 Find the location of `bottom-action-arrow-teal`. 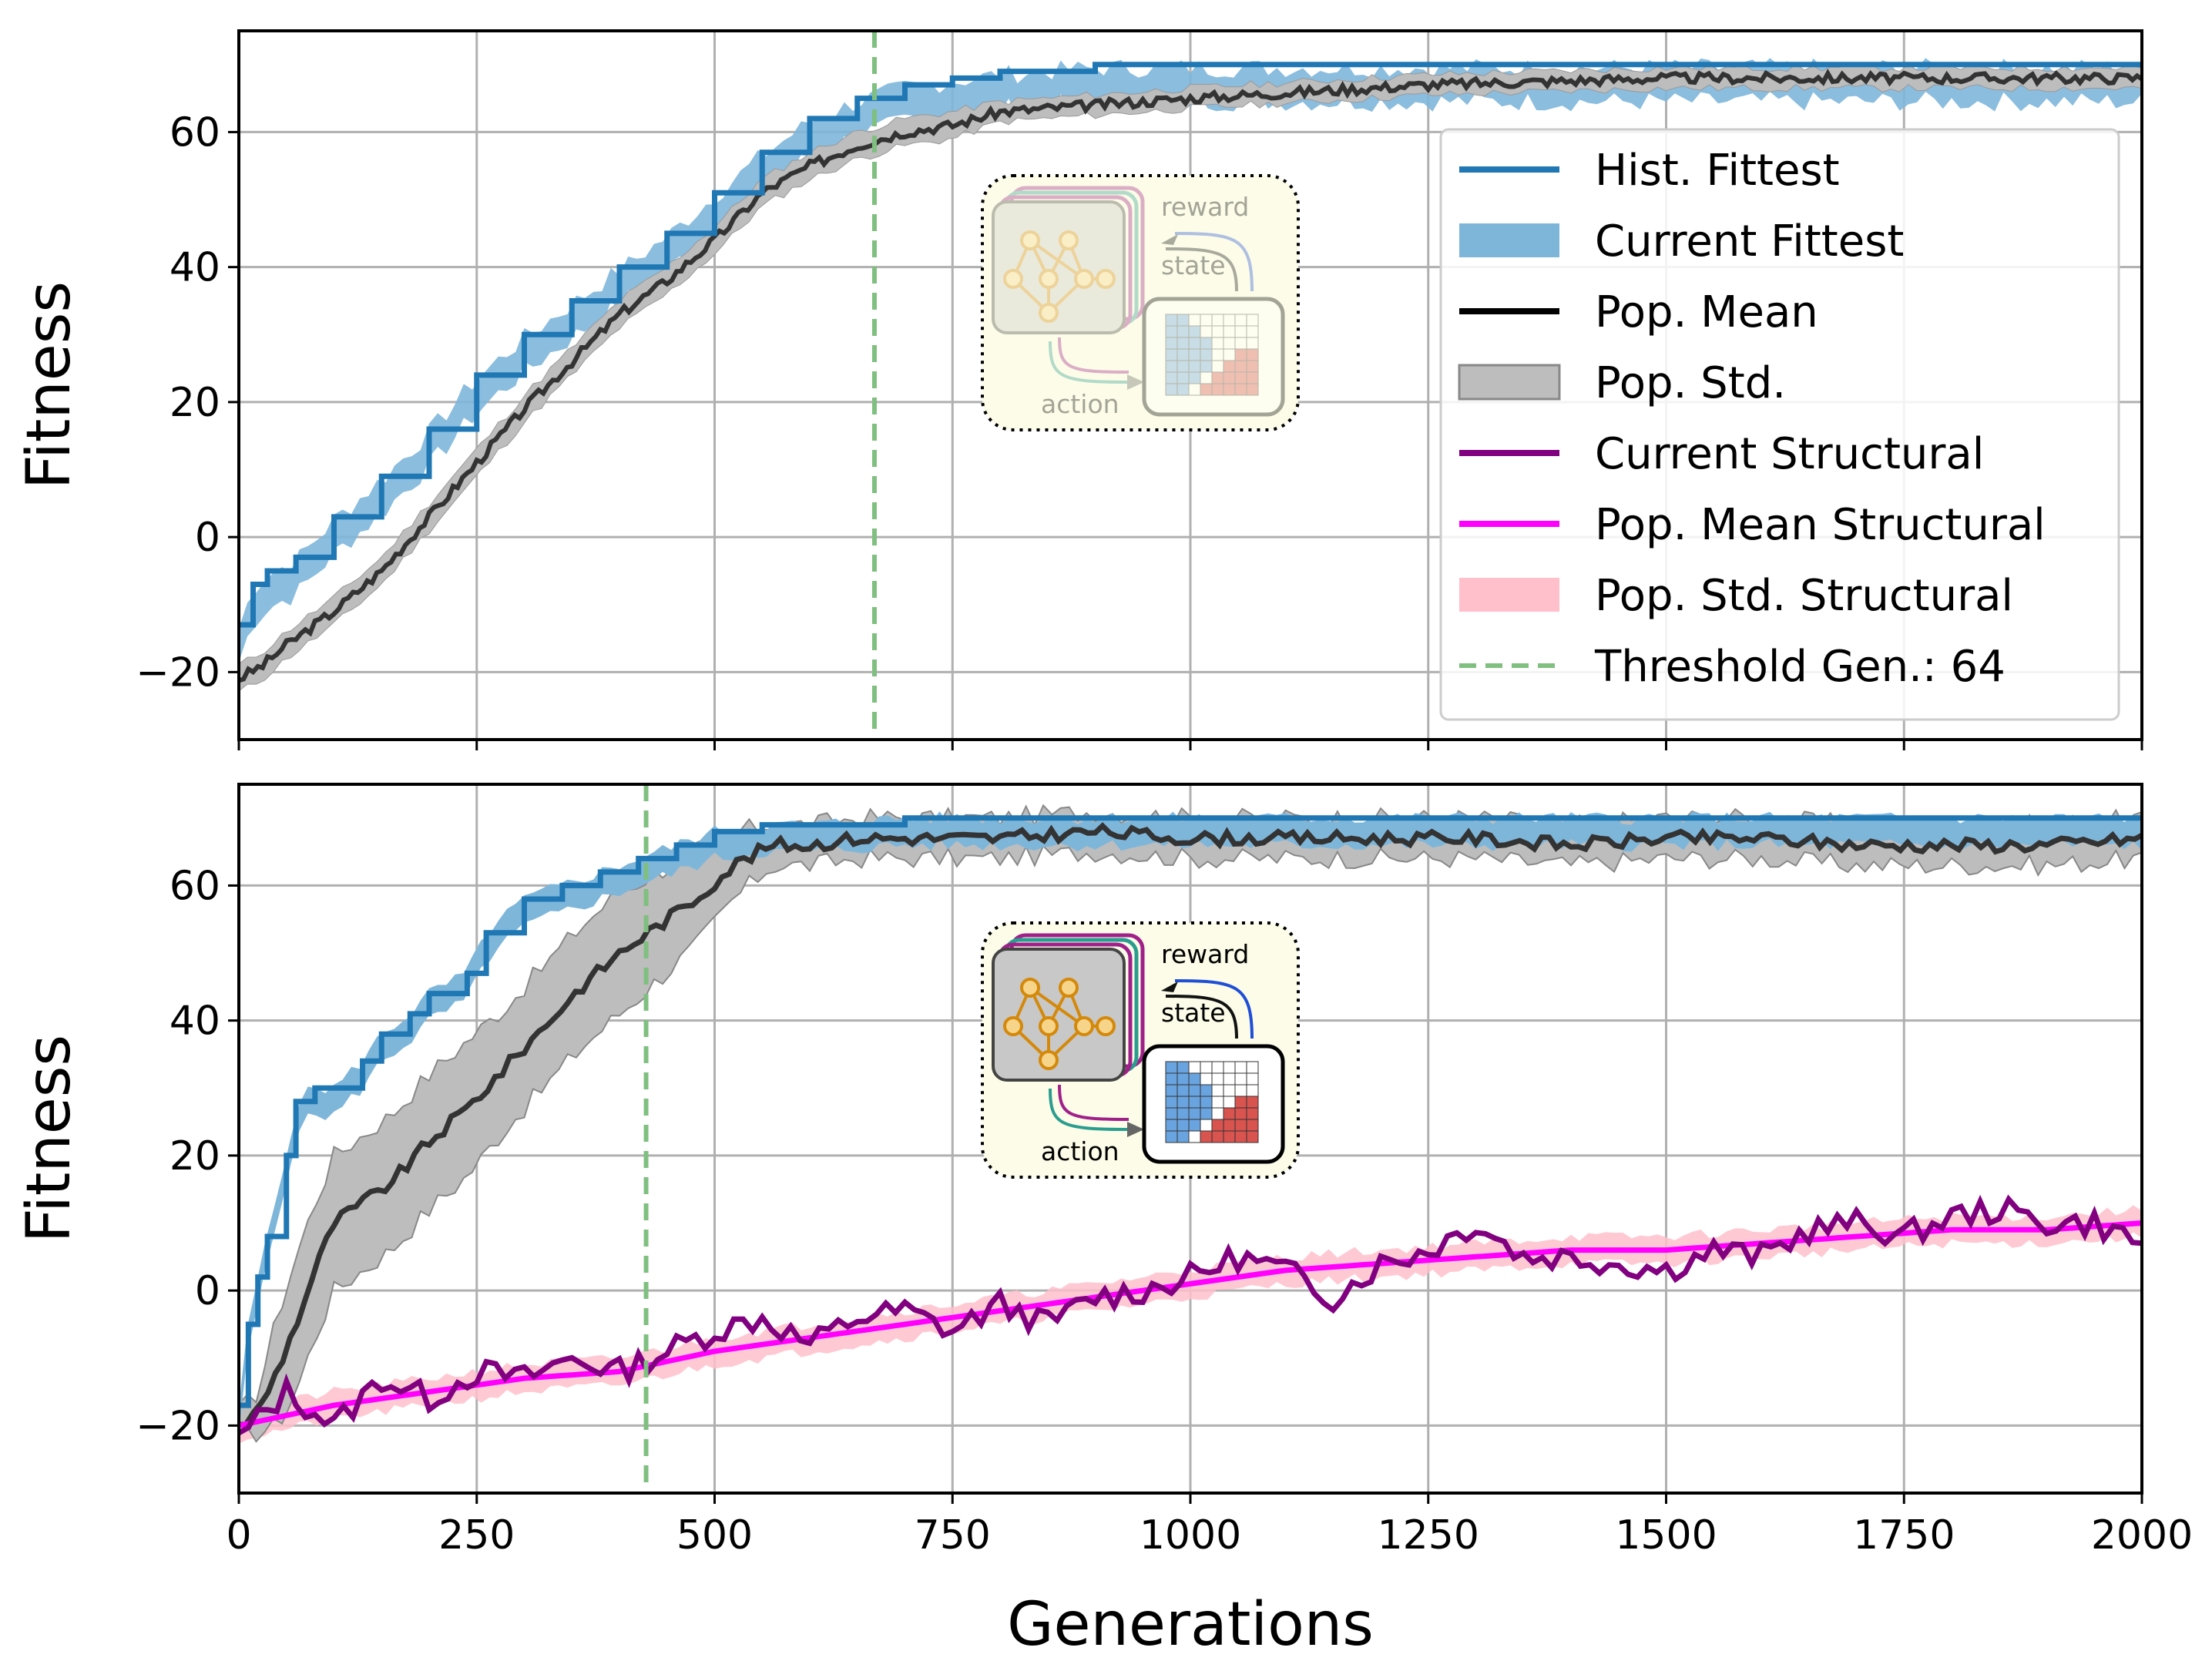

bottom-action-arrow-teal is located at coordinates (1089, 1109).